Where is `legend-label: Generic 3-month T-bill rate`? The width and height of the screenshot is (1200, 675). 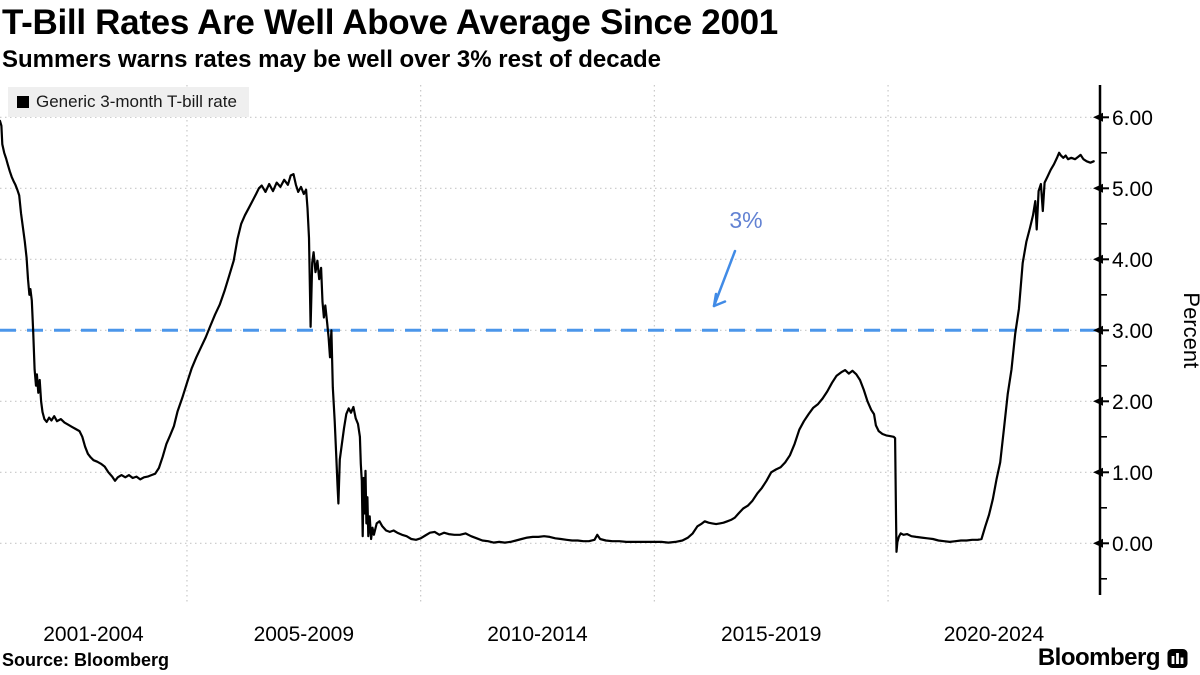 legend-label: Generic 3-month T-bill rate is located at coordinates (136, 101).